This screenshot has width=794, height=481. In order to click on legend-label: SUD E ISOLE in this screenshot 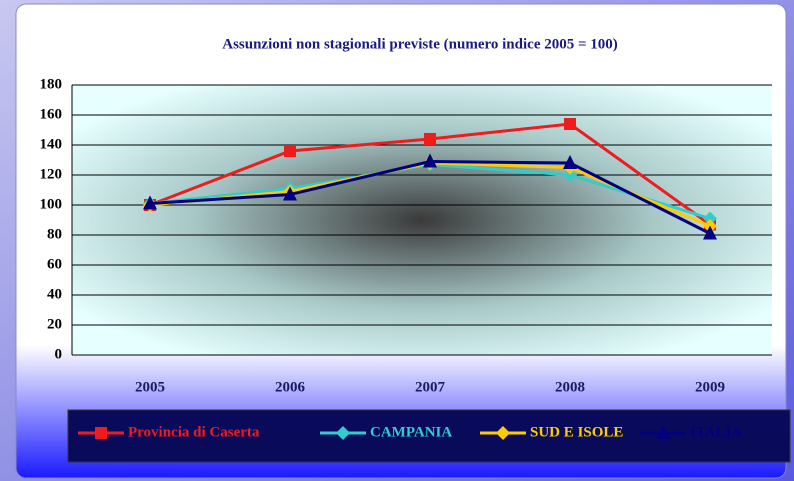, I will do `click(576, 432)`.